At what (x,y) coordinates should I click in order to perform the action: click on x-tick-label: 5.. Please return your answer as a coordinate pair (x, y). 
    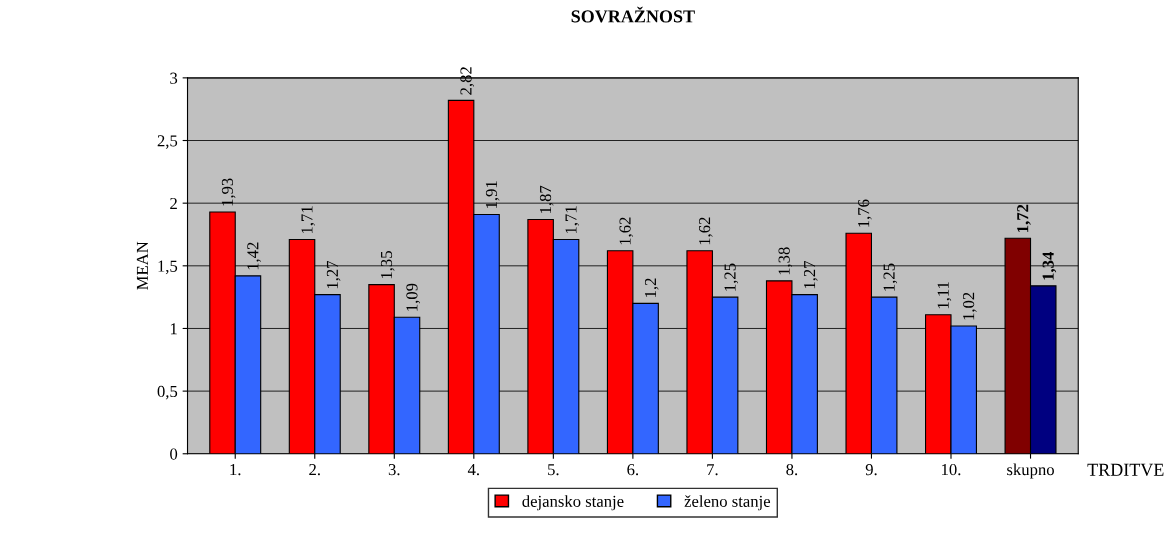
    Looking at the image, I should click on (553, 470).